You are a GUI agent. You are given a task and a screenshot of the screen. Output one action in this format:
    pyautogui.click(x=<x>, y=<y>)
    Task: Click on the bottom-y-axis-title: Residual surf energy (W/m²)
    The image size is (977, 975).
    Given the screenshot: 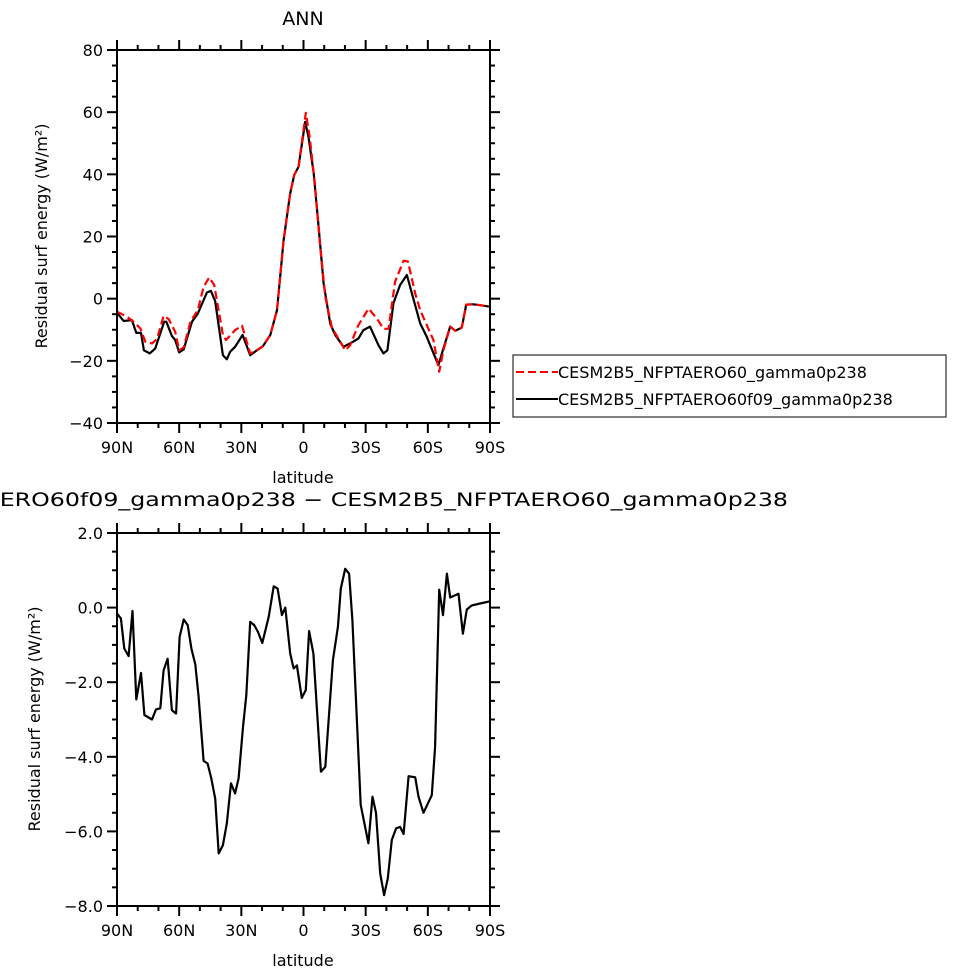 What is the action you would take?
    pyautogui.click(x=34, y=719)
    